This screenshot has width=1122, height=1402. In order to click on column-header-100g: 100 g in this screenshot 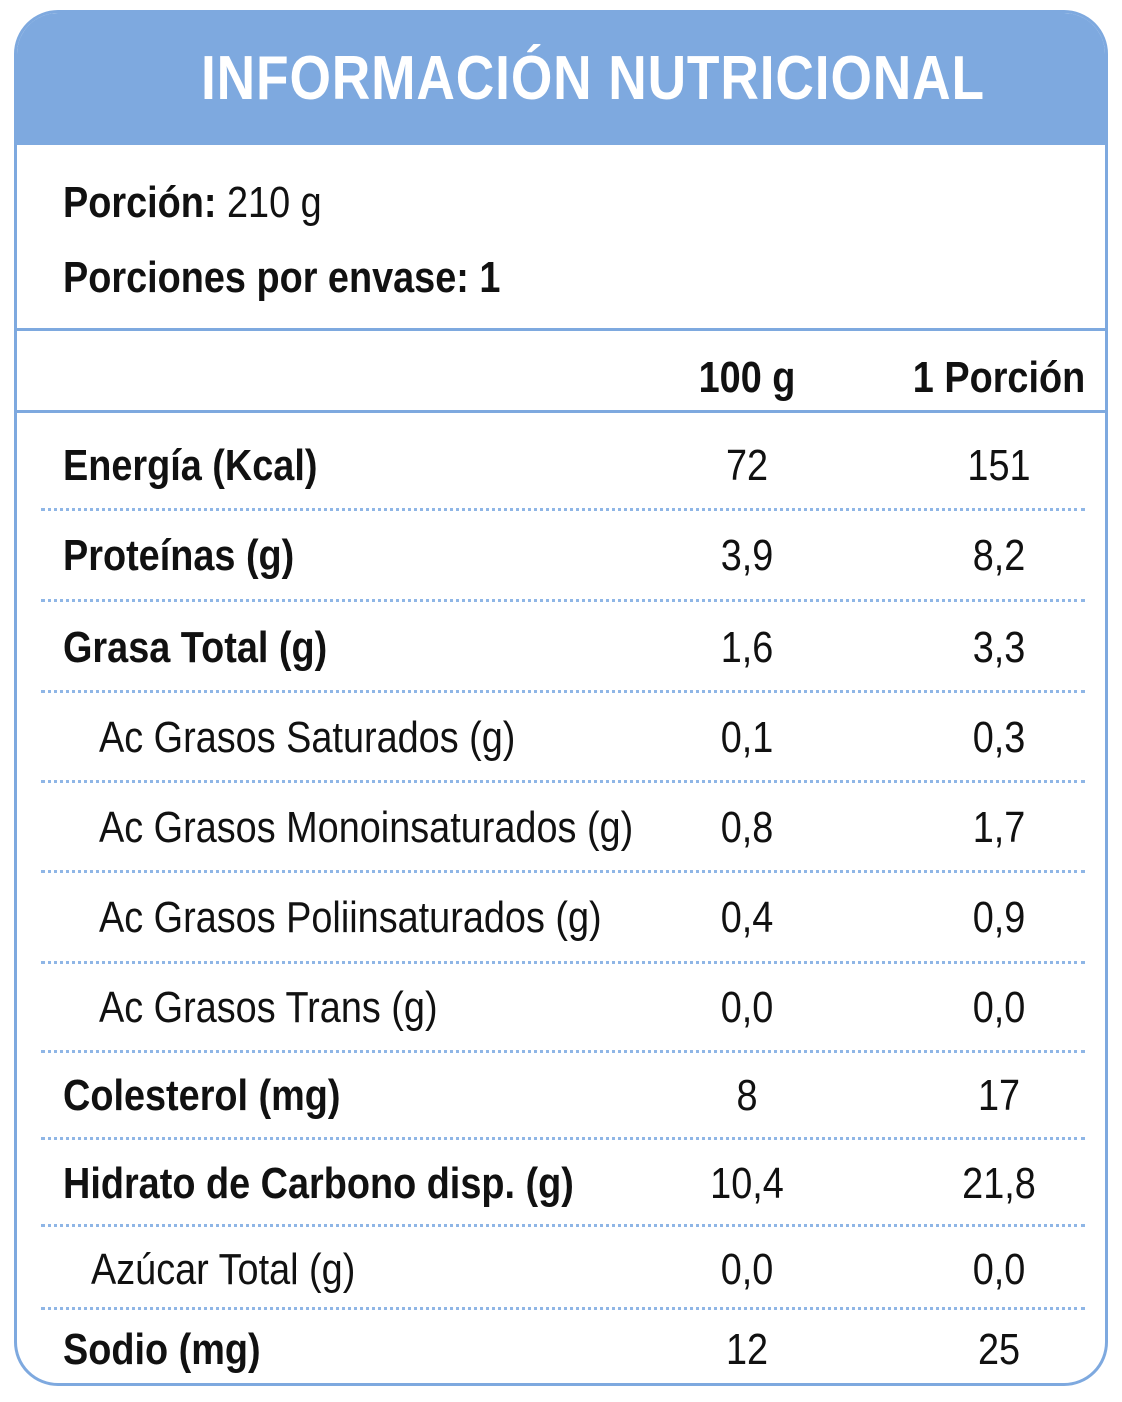, I will do `click(747, 377)`.